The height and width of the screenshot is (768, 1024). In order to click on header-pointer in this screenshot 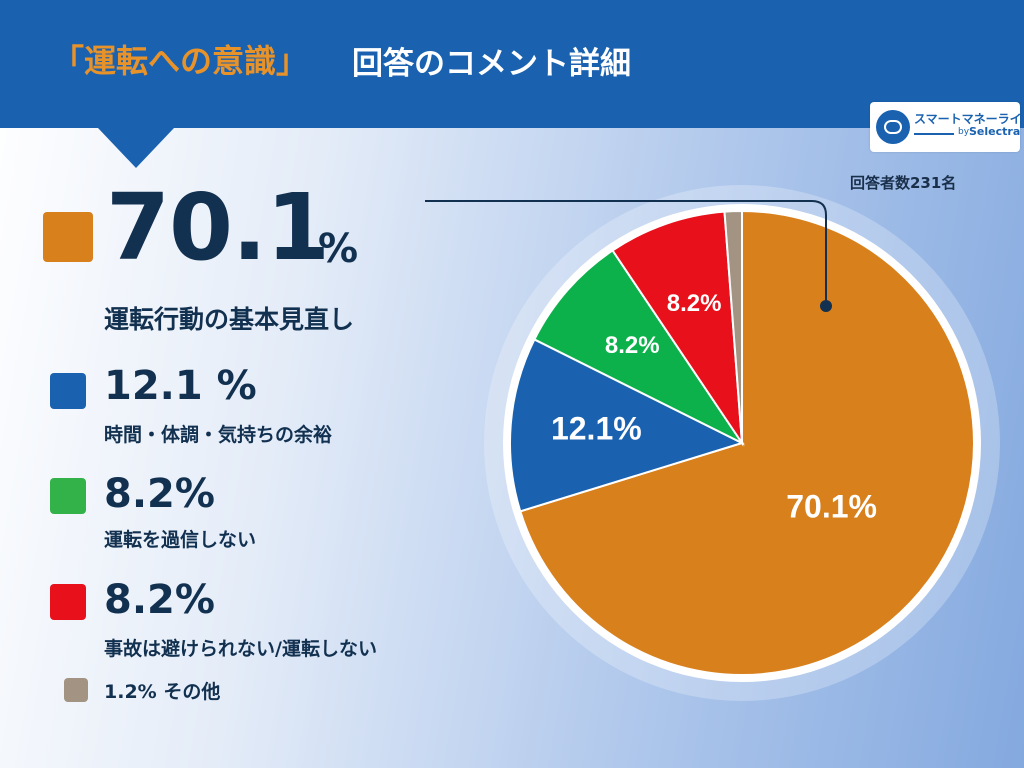, I will do `click(136, 148)`.